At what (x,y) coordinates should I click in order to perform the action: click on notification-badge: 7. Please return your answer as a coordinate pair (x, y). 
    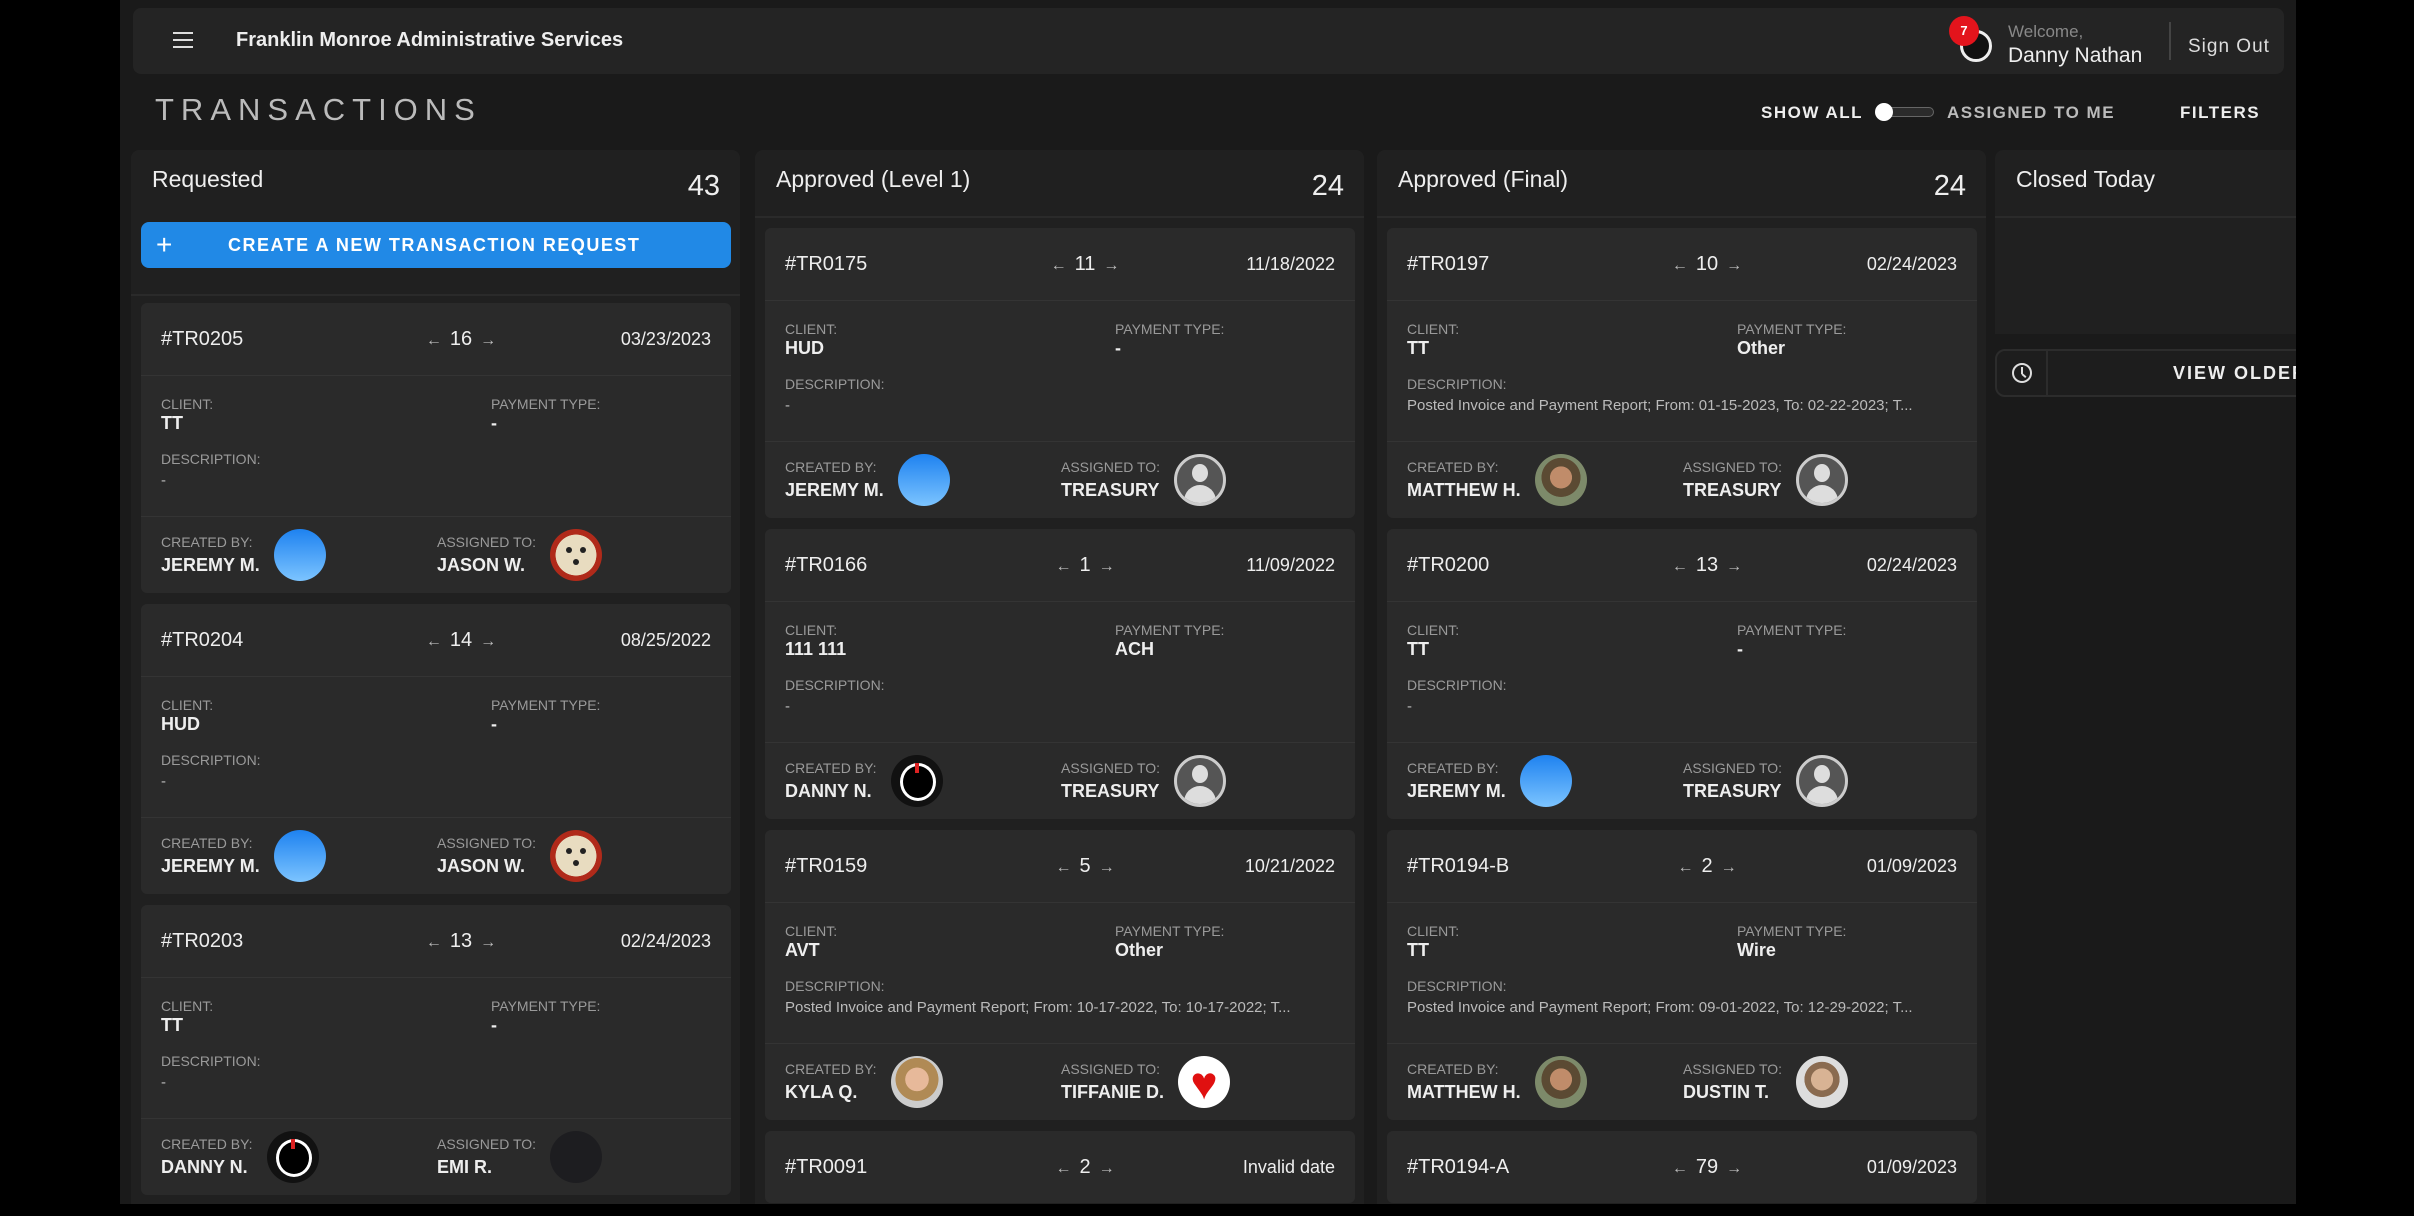
    Looking at the image, I should click on (1964, 31).